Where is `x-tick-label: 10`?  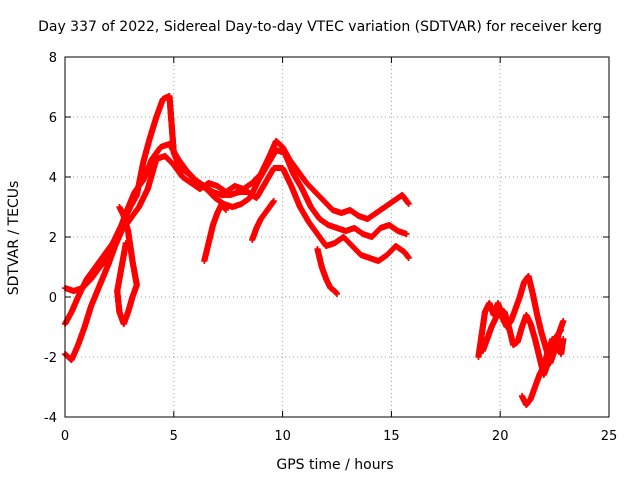 x-tick-label: 10 is located at coordinates (282, 436).